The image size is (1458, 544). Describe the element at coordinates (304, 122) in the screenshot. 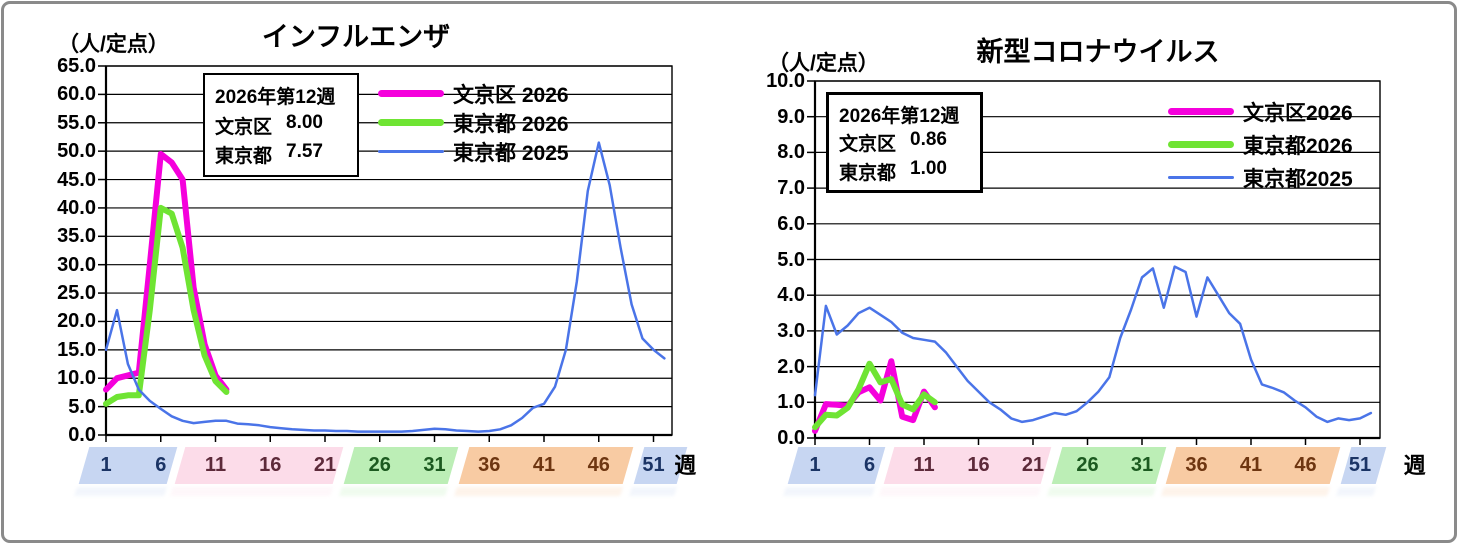

I see `info-area-value: 8.00` at that location.